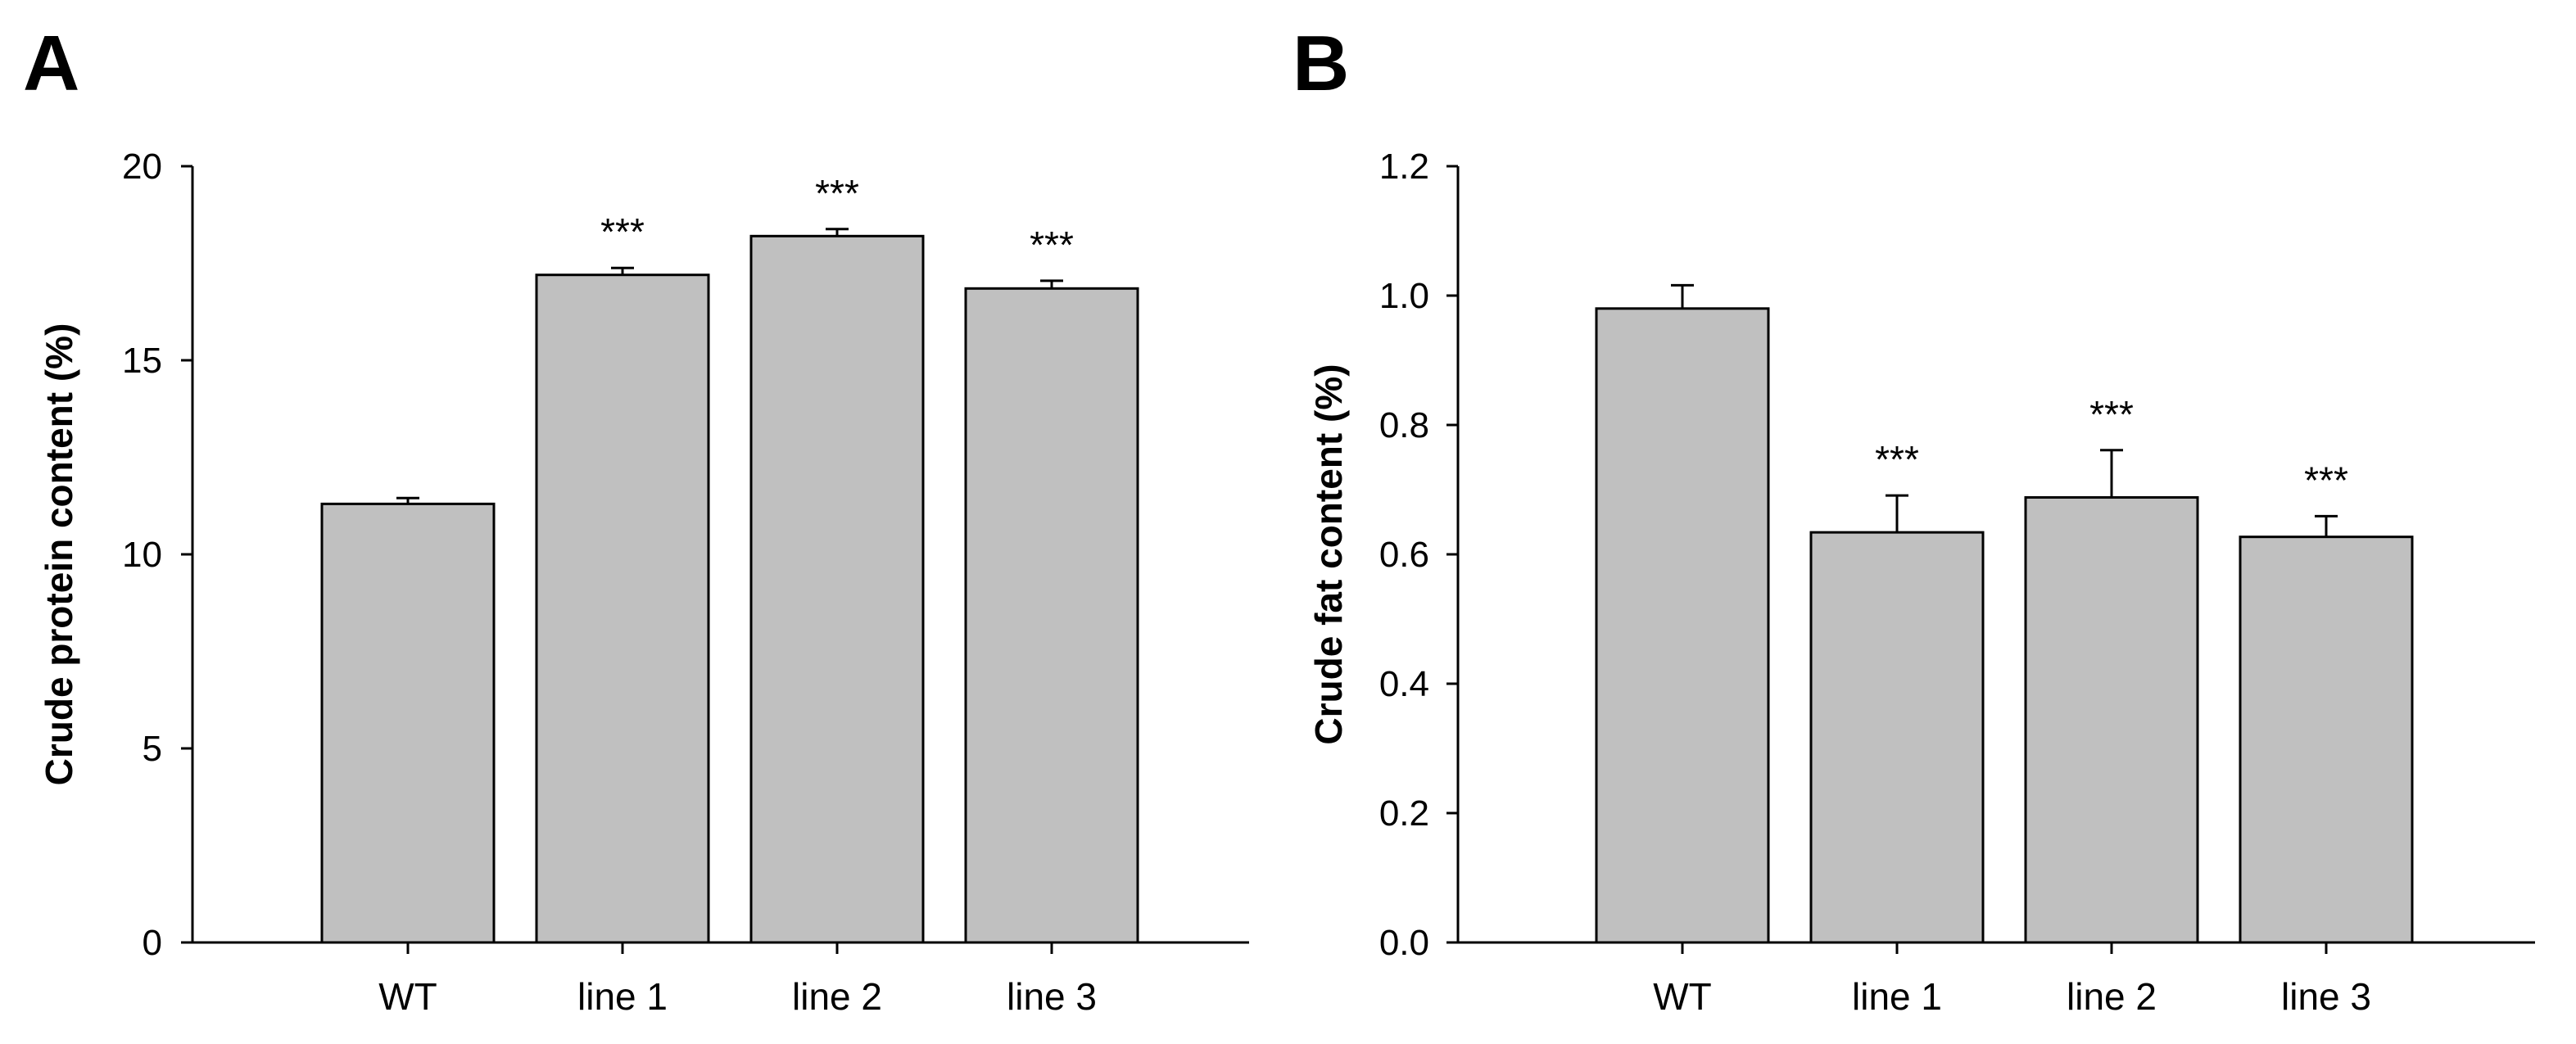 This screenshot has height=1044, width=2576. I want to click on y-tick-label: 0.8, so click(1404, 425).